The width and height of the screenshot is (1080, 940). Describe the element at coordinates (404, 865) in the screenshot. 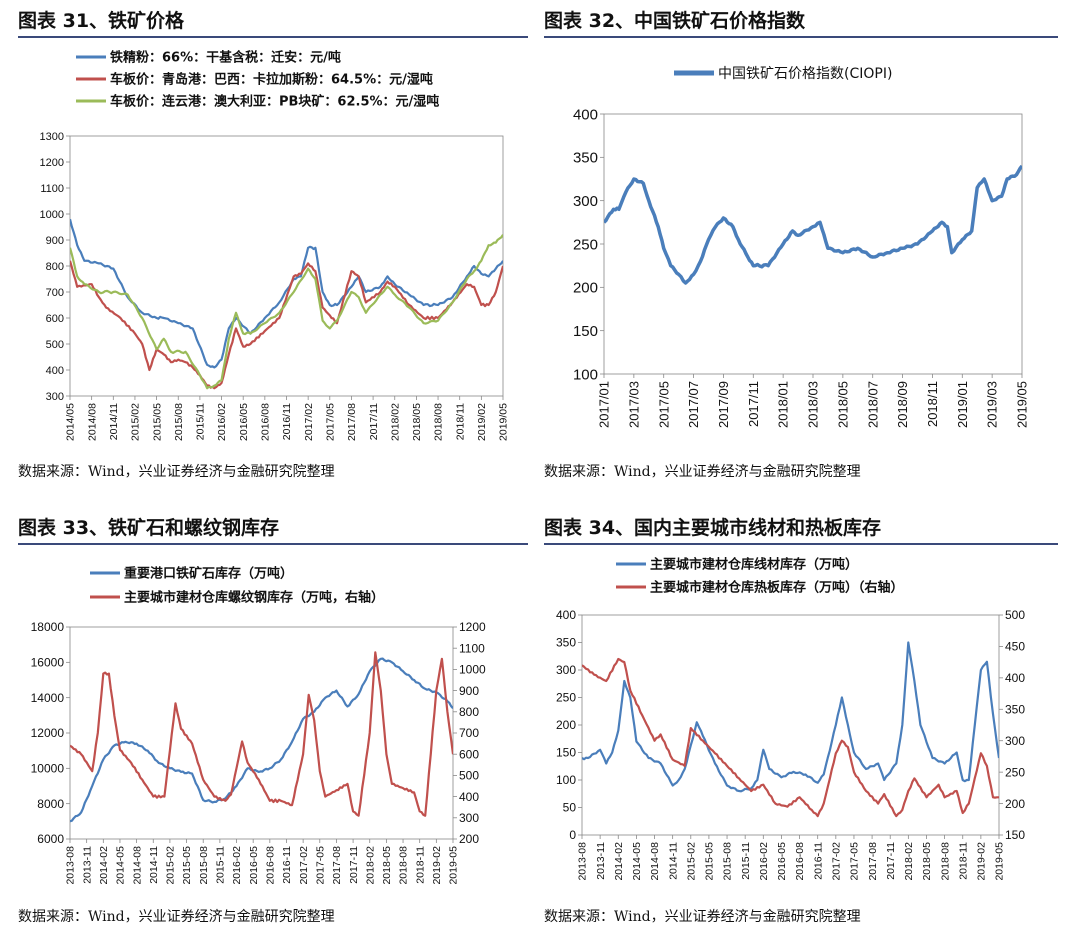

I see `x-tick-label: 2018-08` at that location.